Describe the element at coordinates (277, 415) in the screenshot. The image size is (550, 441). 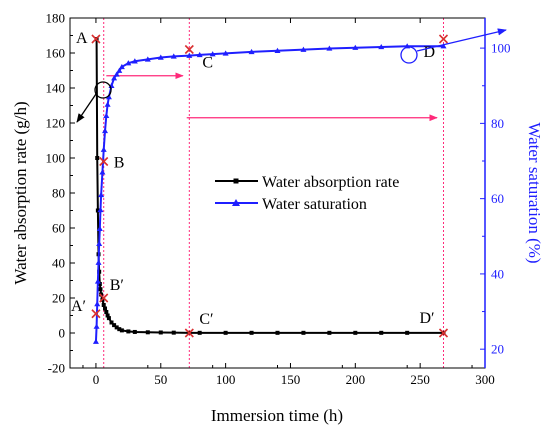
I see `x-axis-label: Immersion time (h)` at that location.